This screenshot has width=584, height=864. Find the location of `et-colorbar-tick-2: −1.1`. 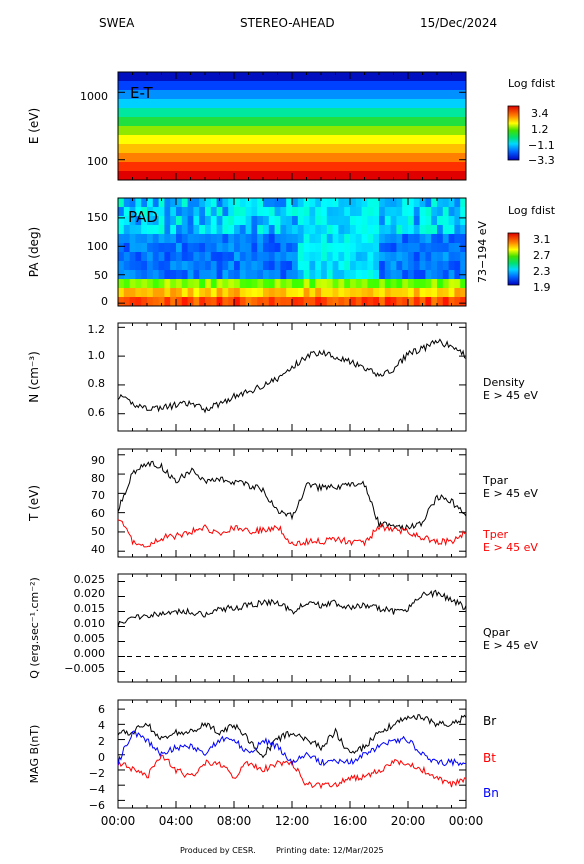

et-colorbar-tick-2: −1.1 is located at coordinates (541, 145).